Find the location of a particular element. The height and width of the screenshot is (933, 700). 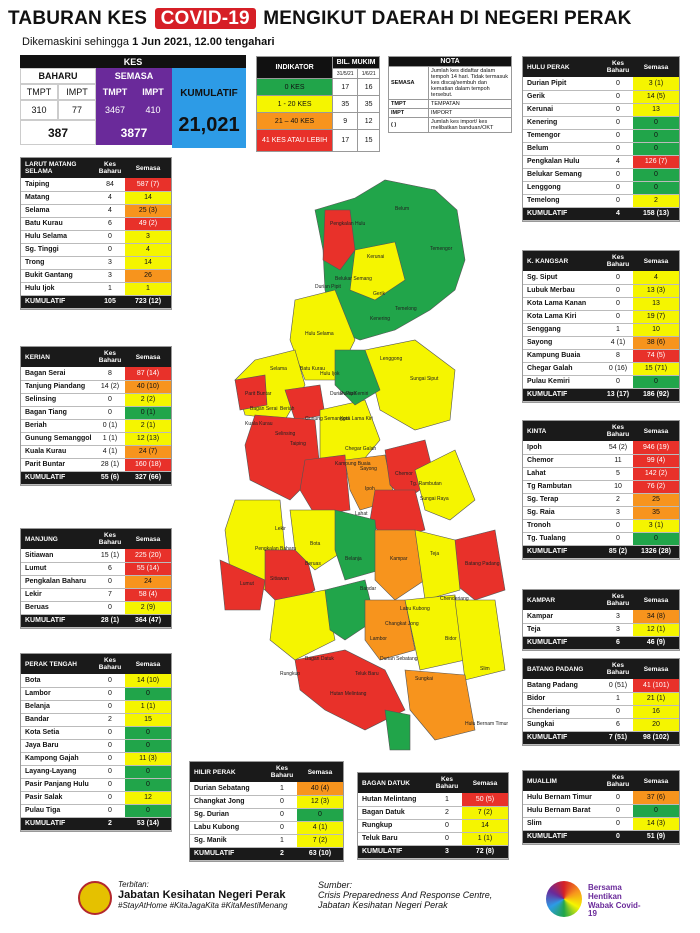

legend-1-a: 35 is located at coordinates (345, 104).